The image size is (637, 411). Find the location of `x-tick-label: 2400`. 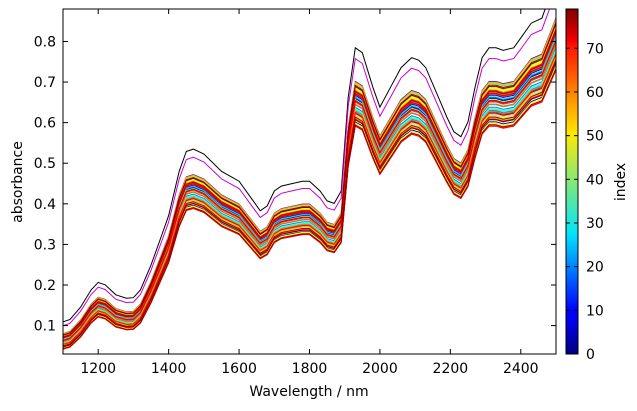

x-tick-label: 2400 is located at coordinates (521, 369).